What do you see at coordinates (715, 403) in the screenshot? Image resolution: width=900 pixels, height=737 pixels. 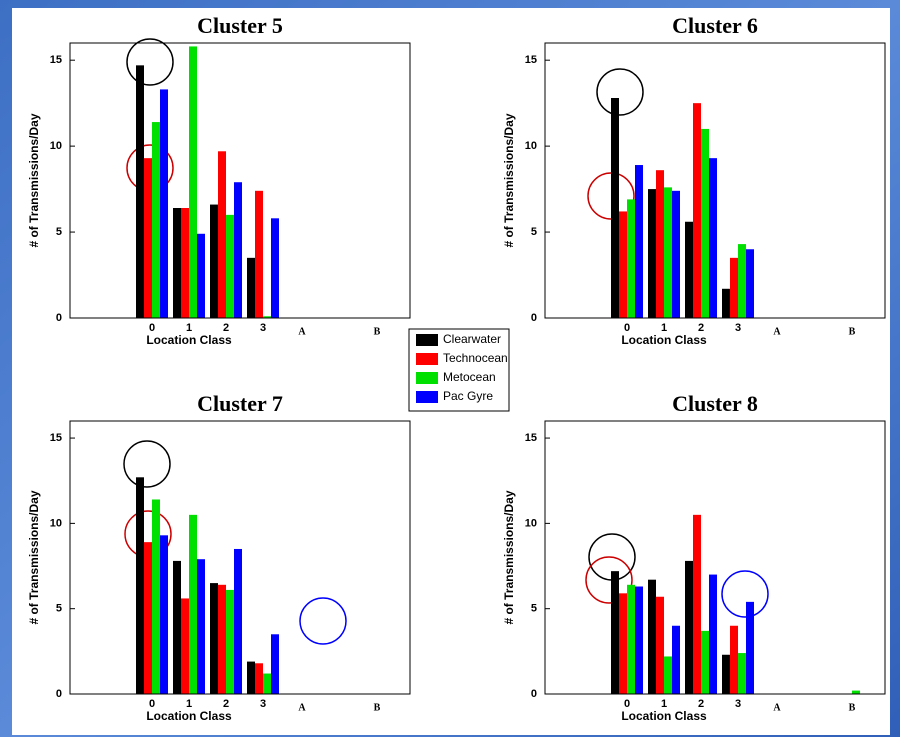 I see `chart-title: Cluster 8` at bounding box center [715, 403].